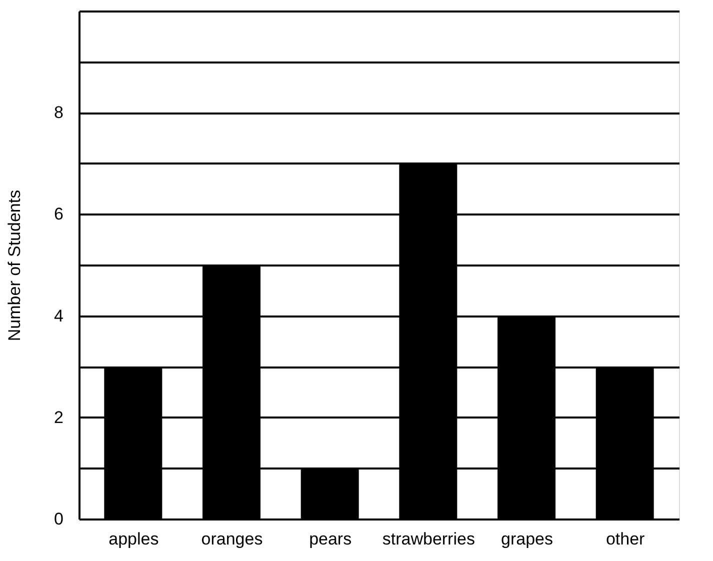 The image size is (713, 561). I want to click on y-tick-label: 4, so click(59, 316).